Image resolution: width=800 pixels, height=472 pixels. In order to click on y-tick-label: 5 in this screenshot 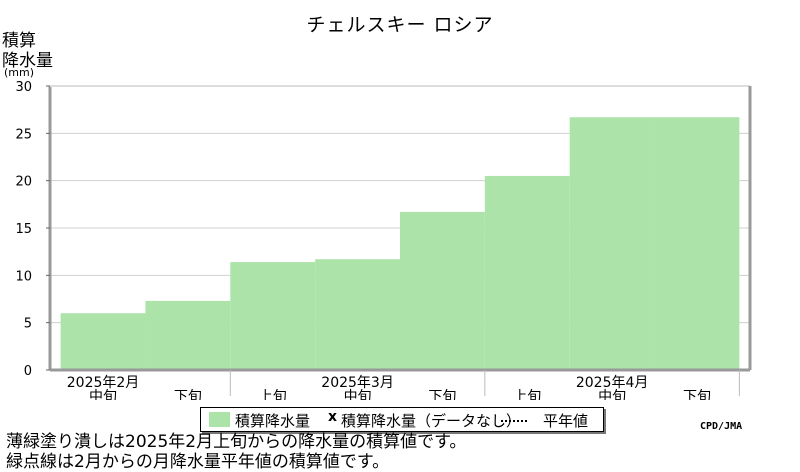, I will do `click(28, 324)`.